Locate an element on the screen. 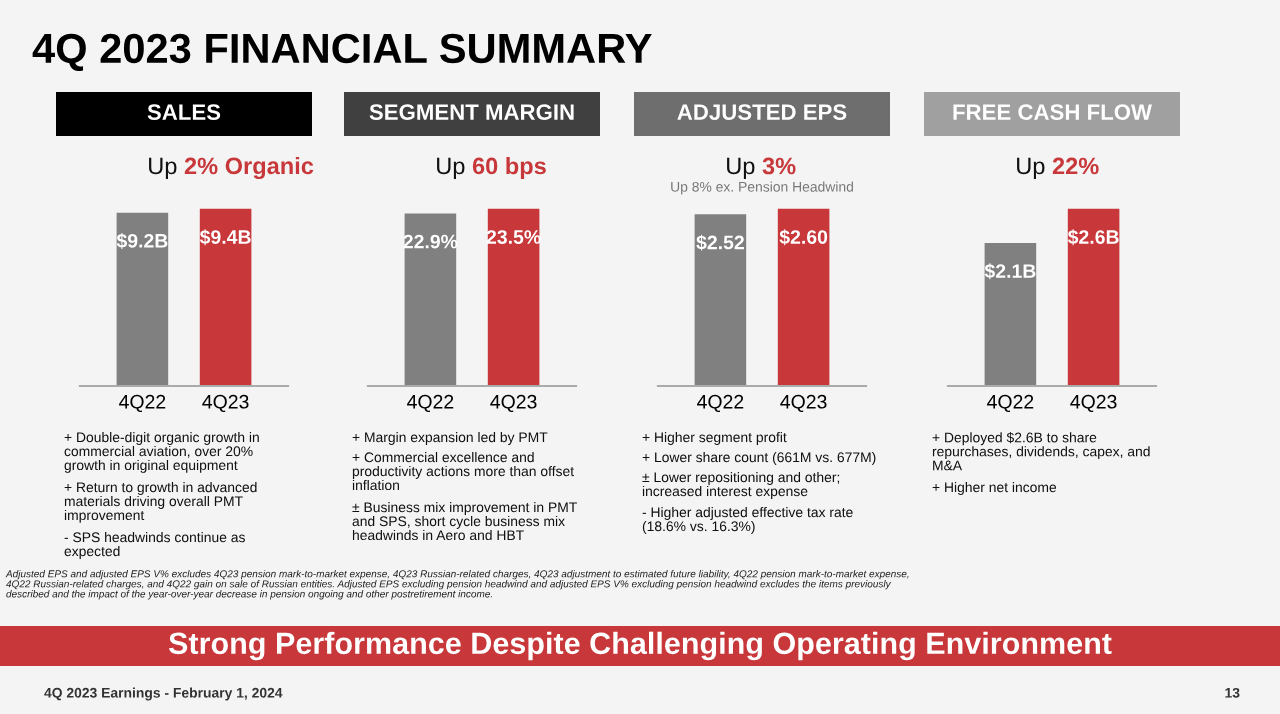  text: 4Q 2023 FINANCIAL SUMMARY is located at coordinates (342, 52).